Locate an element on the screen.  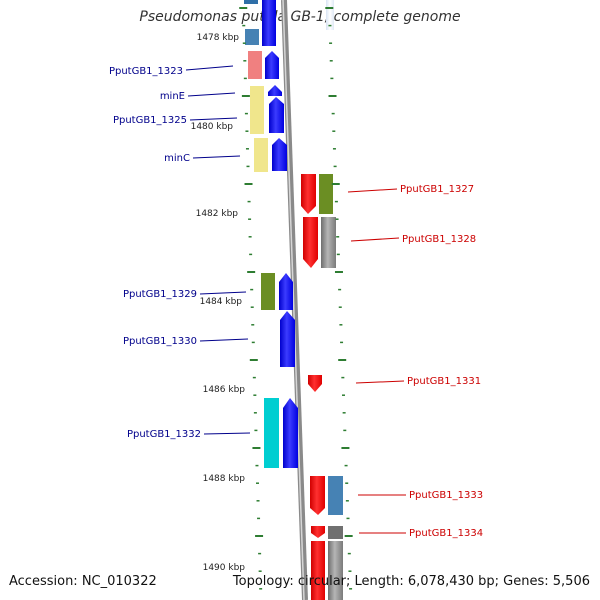
func-box-mine is located at coordinates (257, 110).